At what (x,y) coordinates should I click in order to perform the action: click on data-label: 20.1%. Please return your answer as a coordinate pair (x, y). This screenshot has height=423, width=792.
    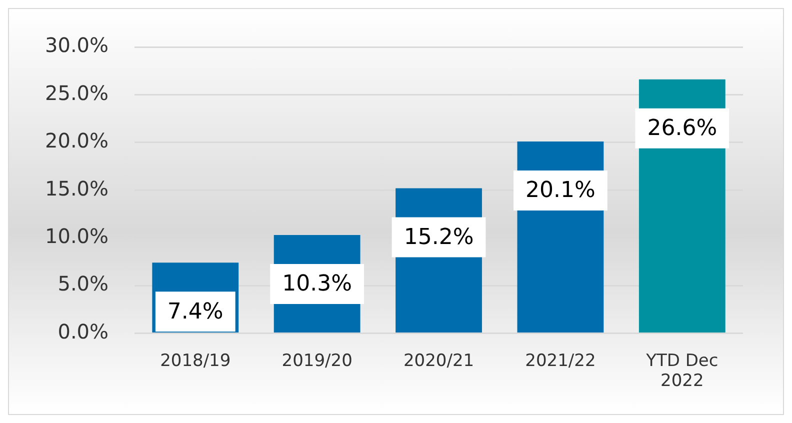
    Looking at the image, I should click on (561, 191).